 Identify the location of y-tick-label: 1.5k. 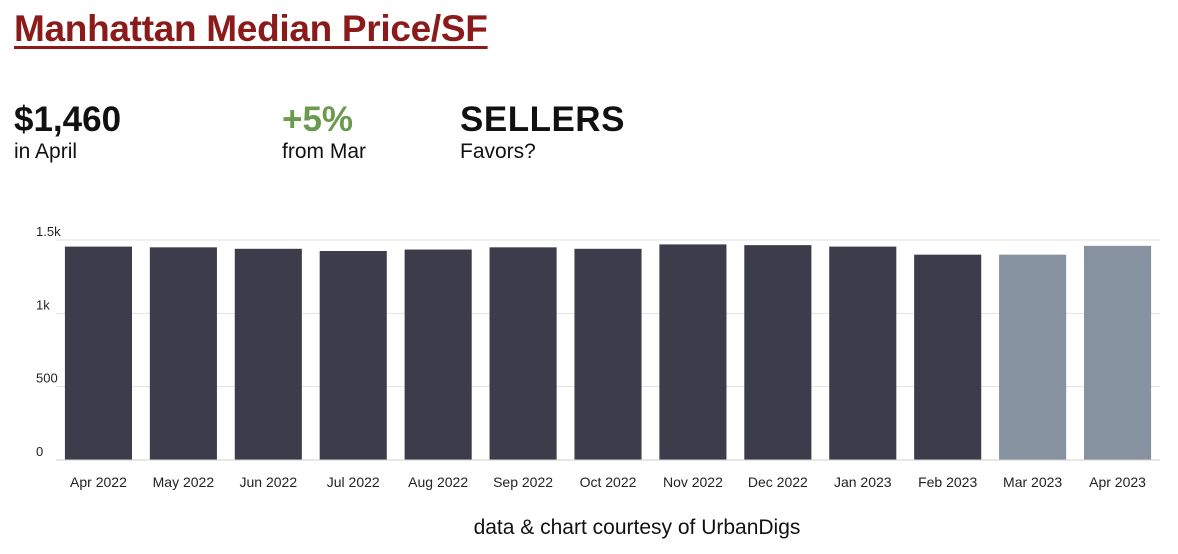
(48, 231).